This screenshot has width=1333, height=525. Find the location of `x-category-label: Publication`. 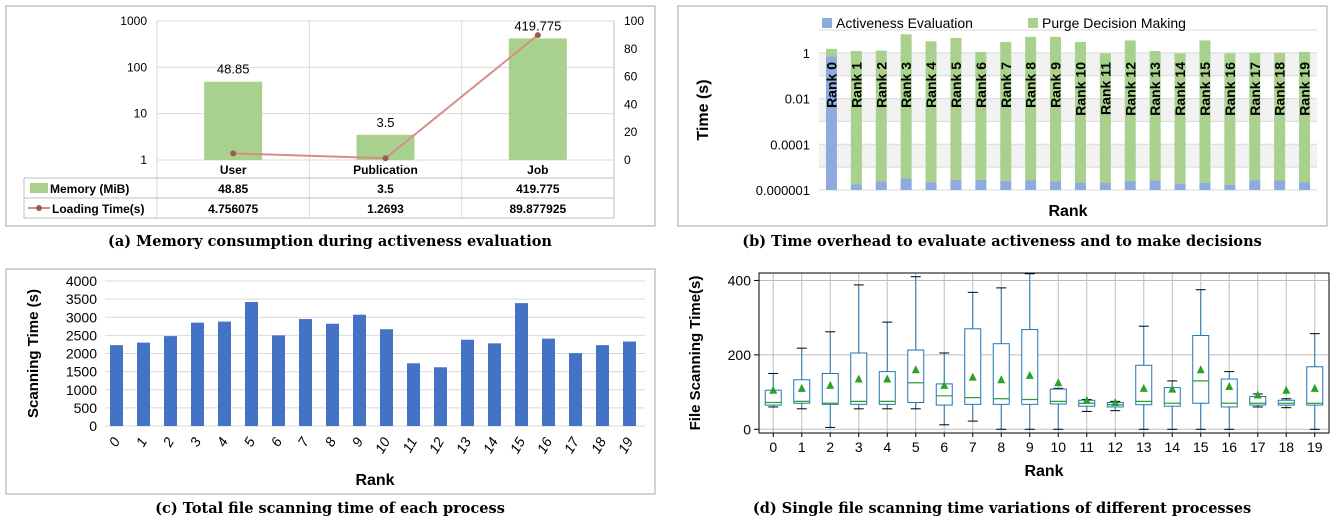

x-category-label: Publication is located at coordinates (385, 170).